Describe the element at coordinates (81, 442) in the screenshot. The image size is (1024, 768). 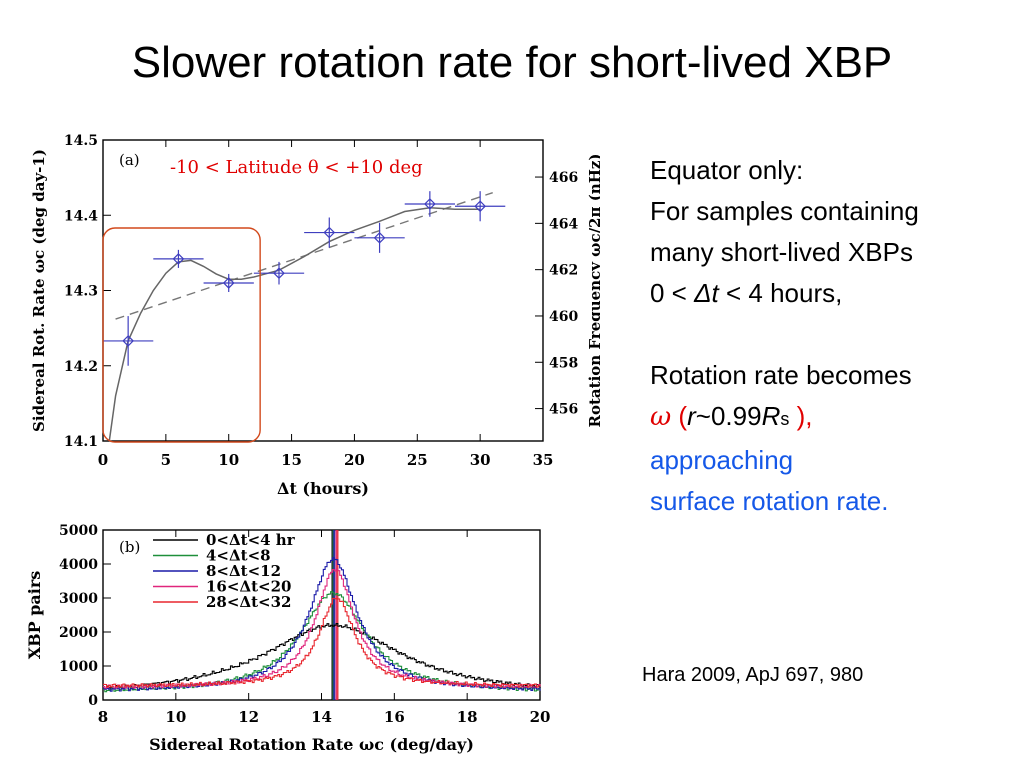
I see `y-tick-label-a-14.1: 14.1` at that location.